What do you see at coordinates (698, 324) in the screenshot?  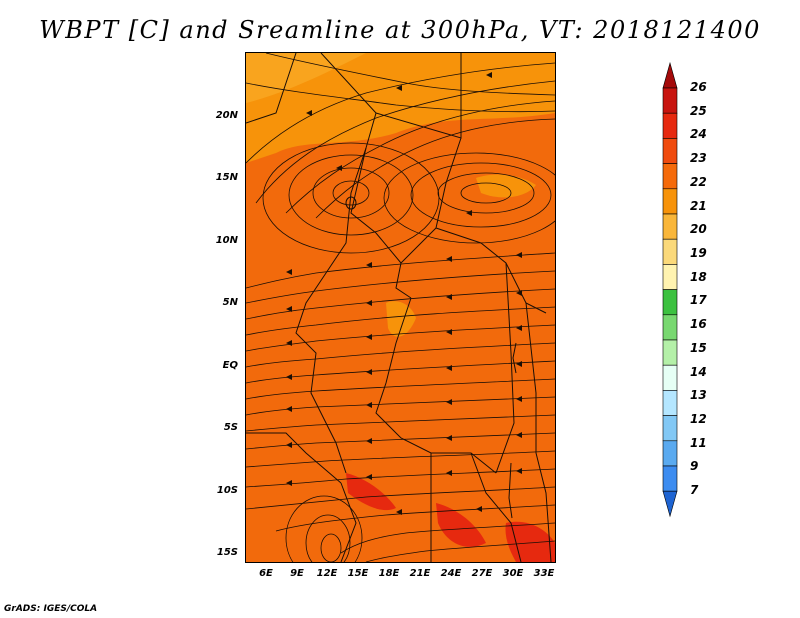 I see `colorbar-label: 16` at bounding box center [698, 324].